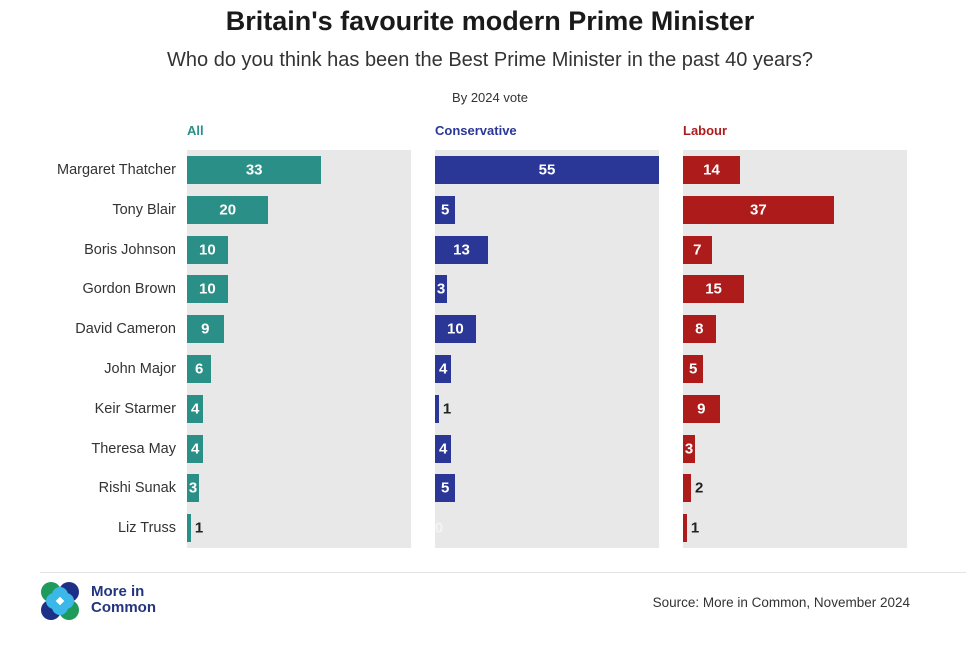  Describe the element at coordinates (130, 249) in the screenshot. I see `category-label: Boris Johnson` at that location.